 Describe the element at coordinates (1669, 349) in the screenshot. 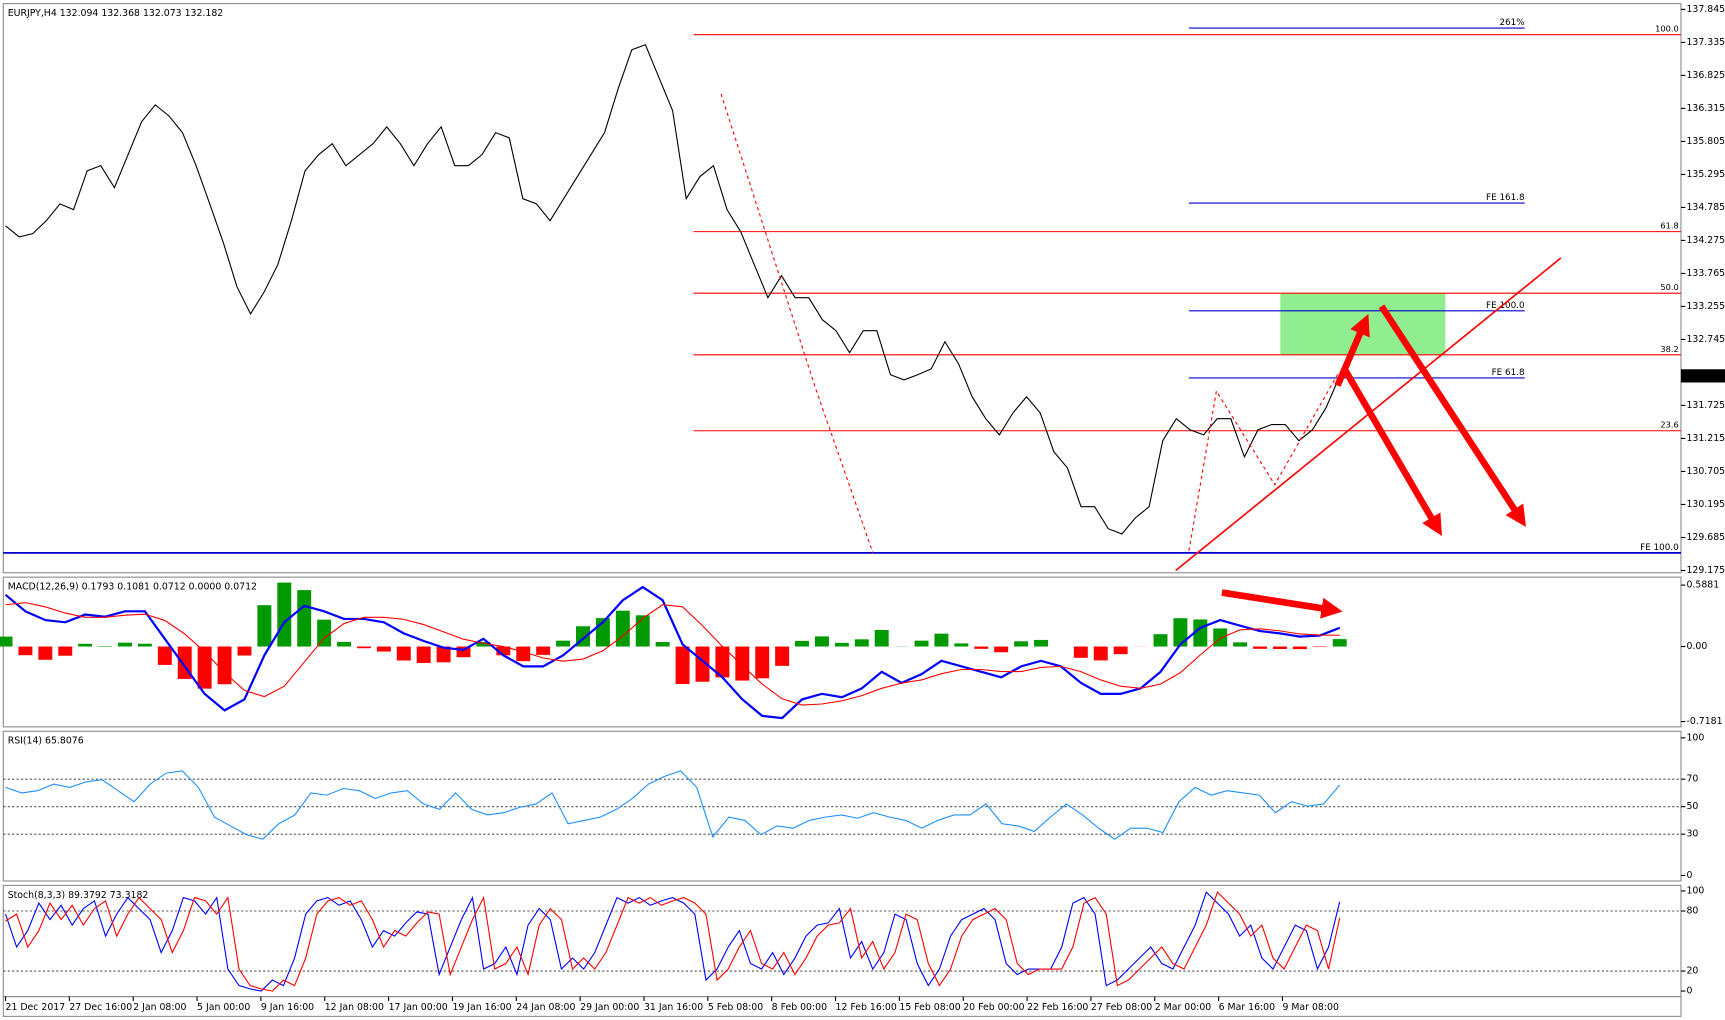

I see `fib-label: 38.2` at that location.